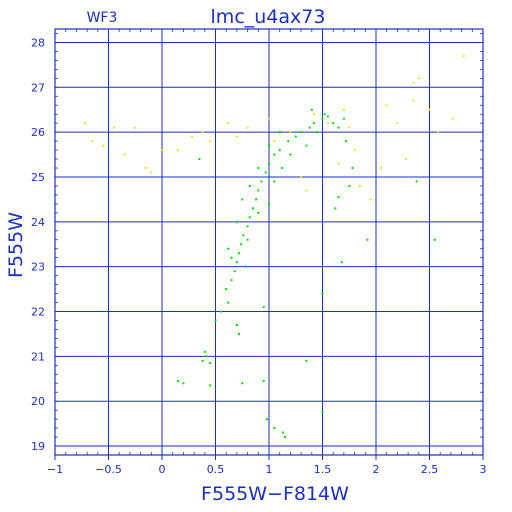  Describe the element at coordinates (38, 244) in the screenshot. I see `y-tick-labels: 19 20 21 22 23 24 25 26 27 28` at that location.